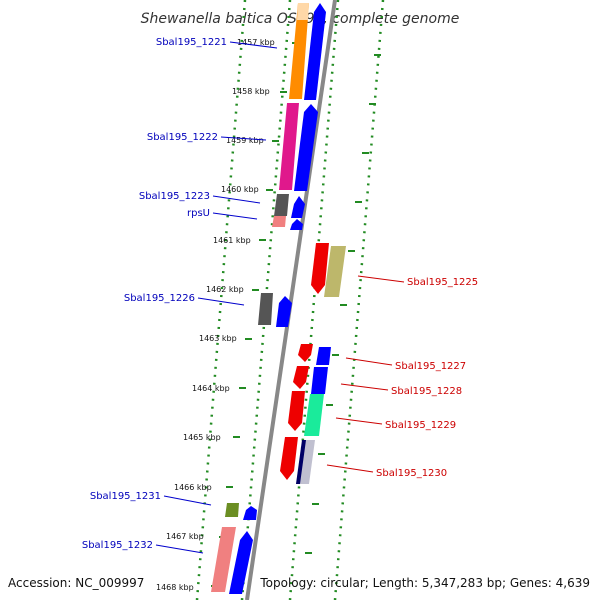 This screenshot has width=600, height=600. Describe the element at coordinates (256, 42) in the screenshot. I see `tick-label: 1457 kbp` at that location.